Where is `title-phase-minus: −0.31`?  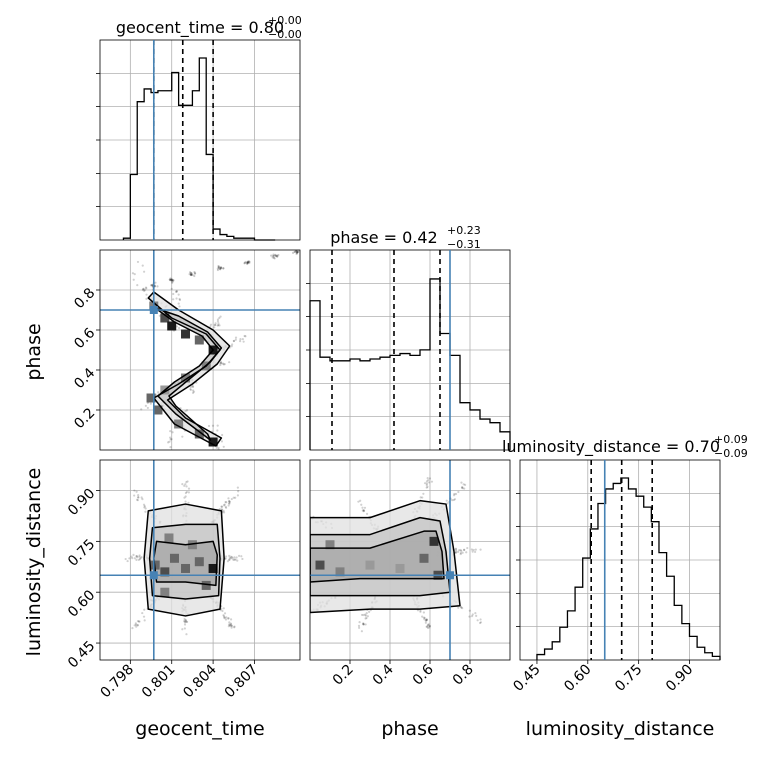 title-phase-minus: −0.31 is located at coordinates (464, 244).